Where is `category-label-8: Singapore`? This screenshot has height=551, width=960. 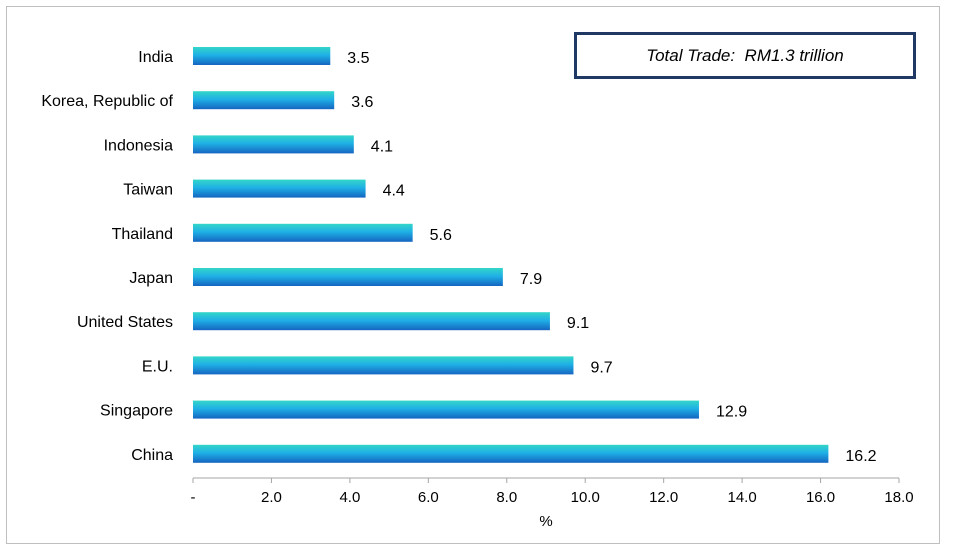 category-label-8: Singapore is located at coordinates (136, 411).